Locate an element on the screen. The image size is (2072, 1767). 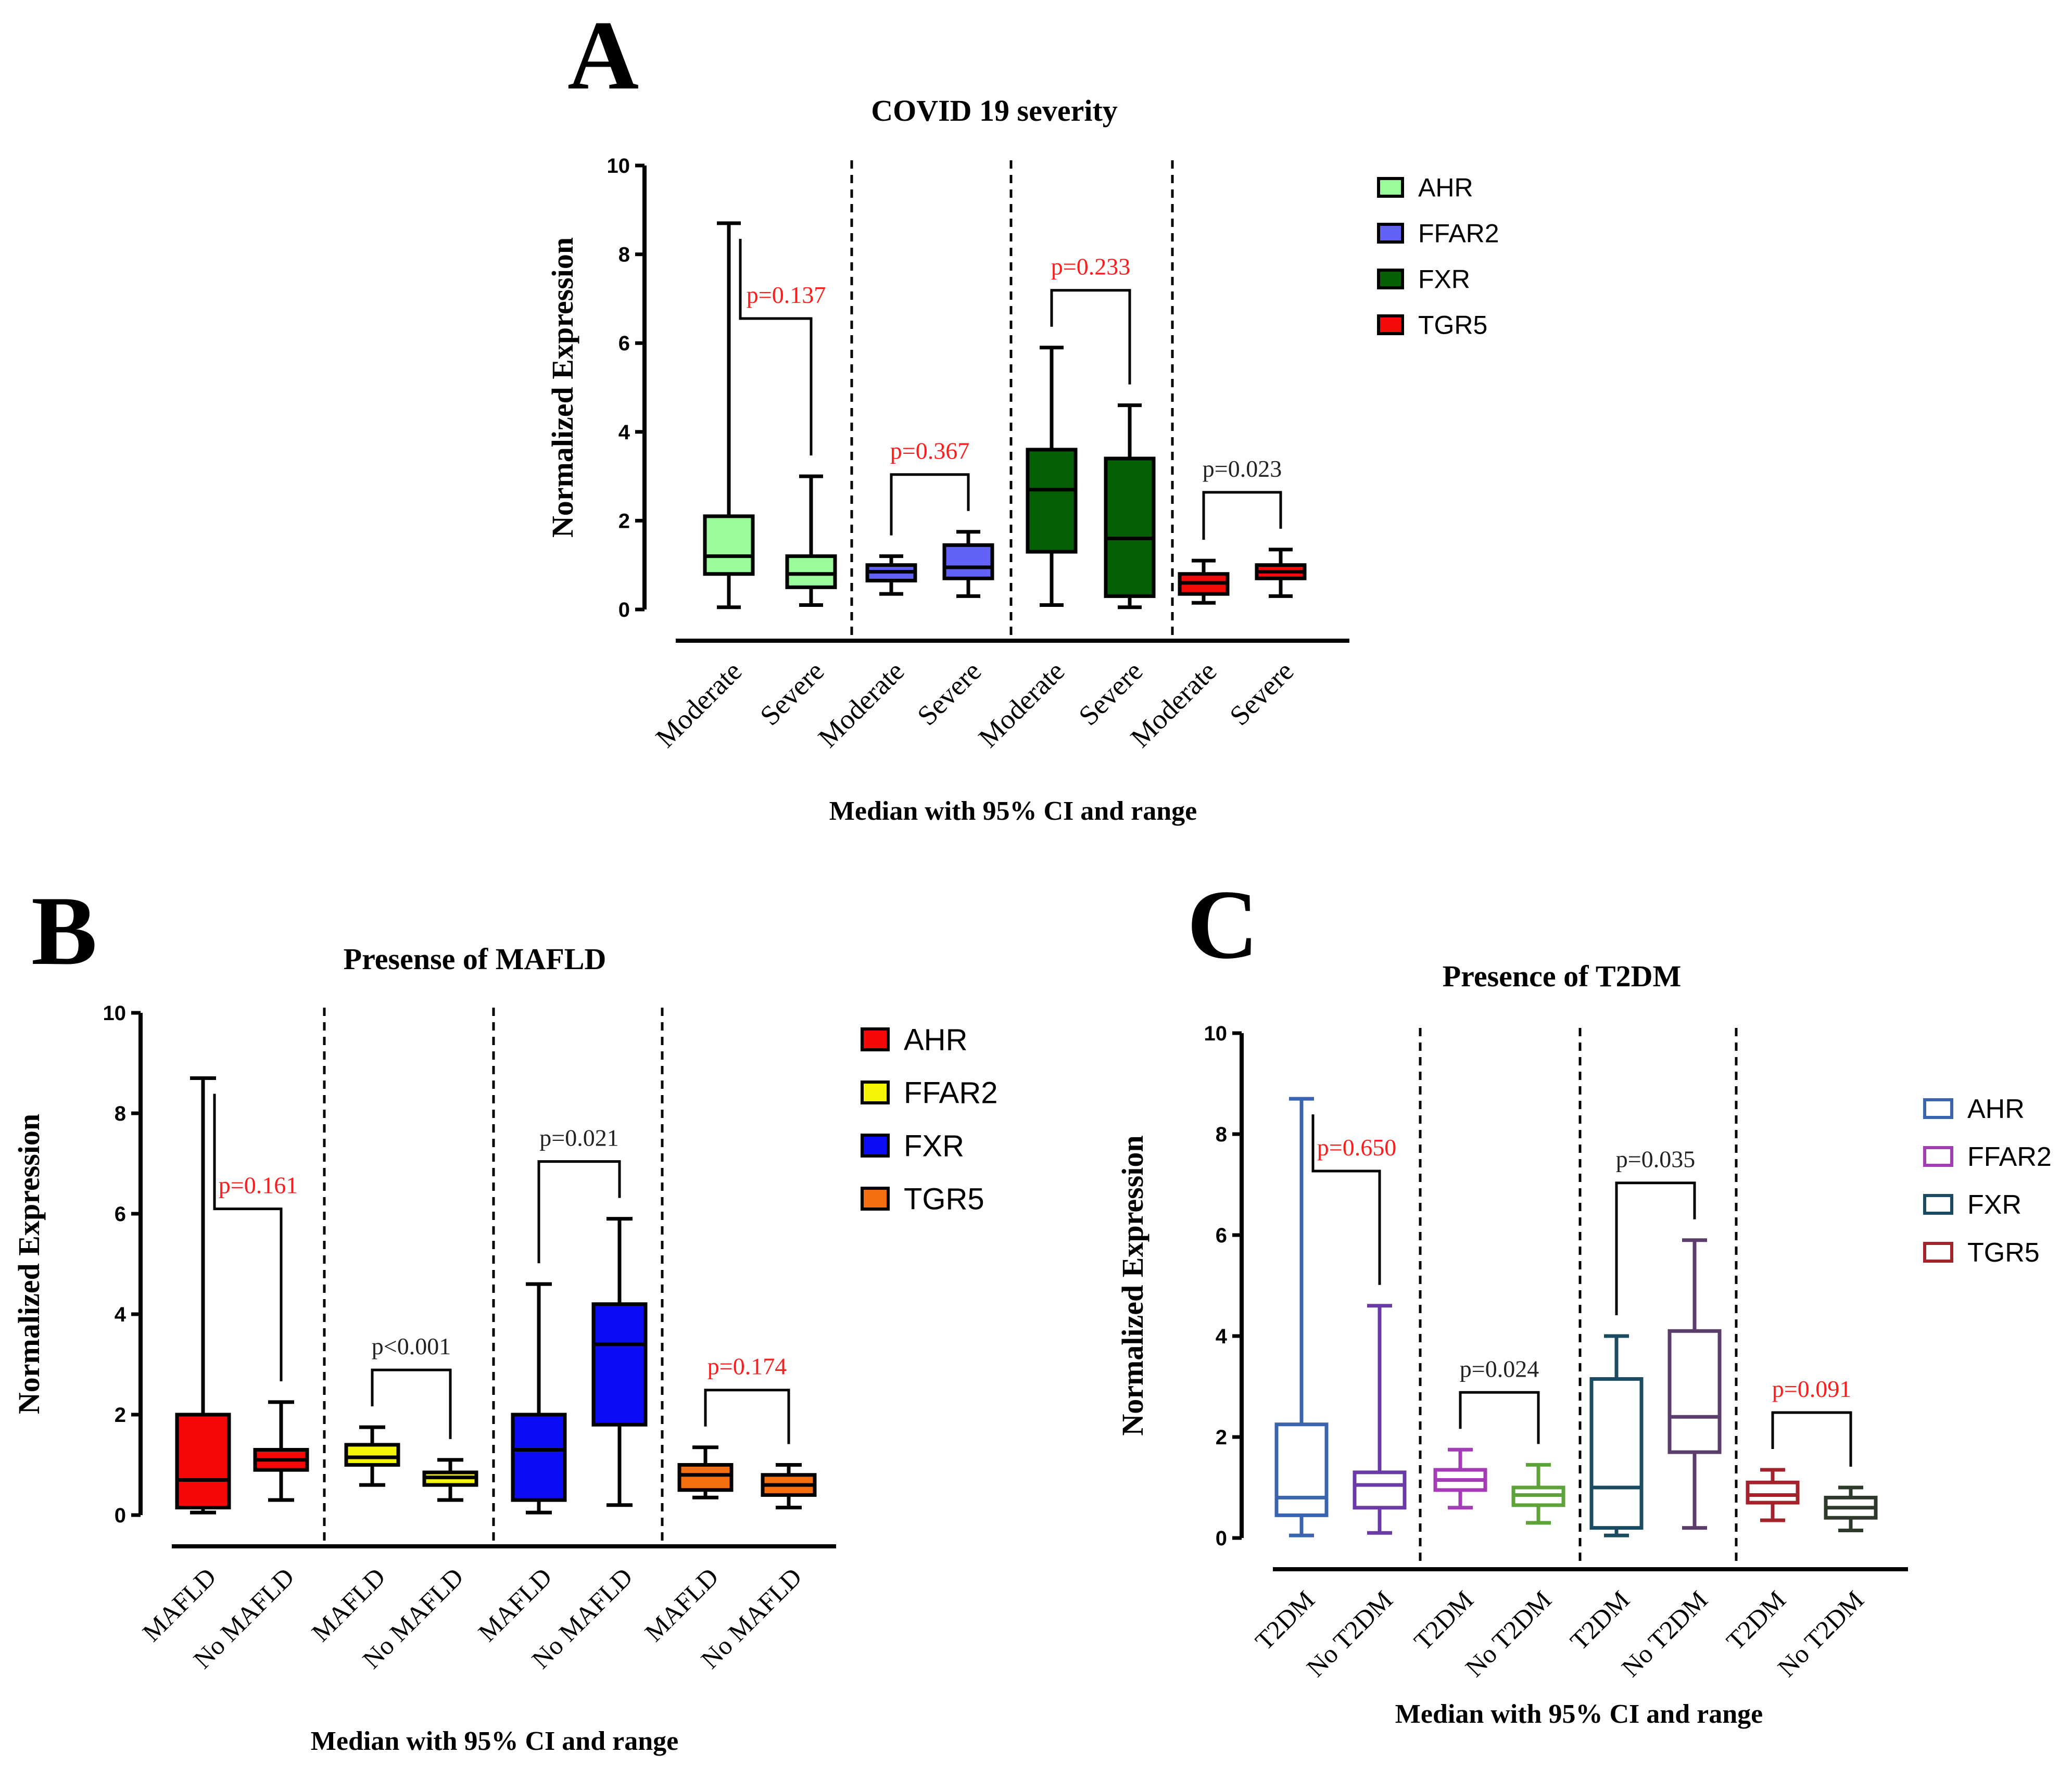
x-category-label: Severe is located at coordinates (792, 693).